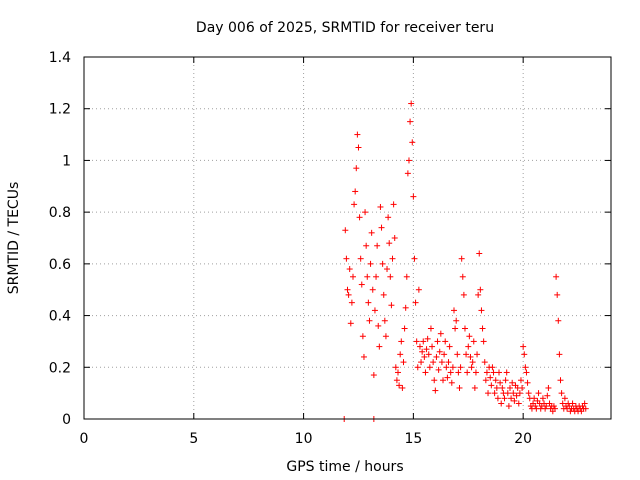  What do you see at coordinates (60, 317) in the screenshot?
I see `y-tick-label: 0.4` at bounding box center [60, 317].